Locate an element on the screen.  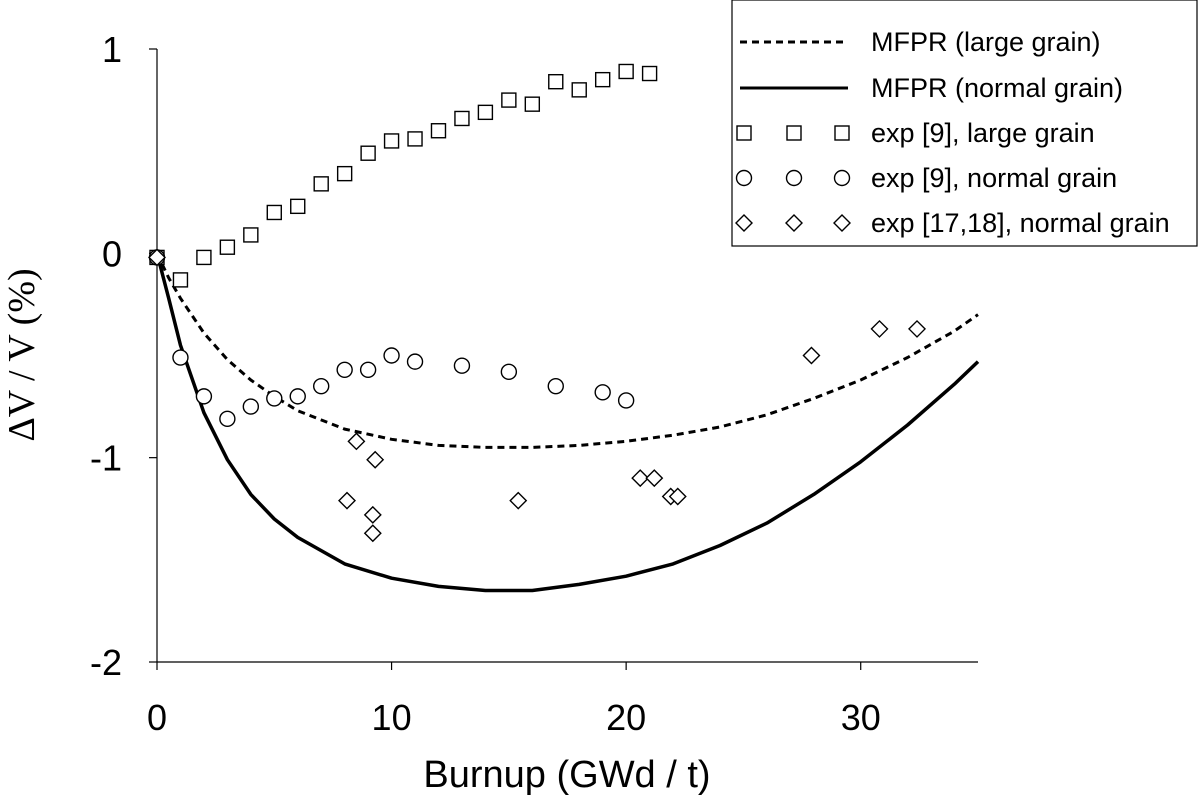
legend-label: MFPR (normal grain) is located at coordinates (997, 88).